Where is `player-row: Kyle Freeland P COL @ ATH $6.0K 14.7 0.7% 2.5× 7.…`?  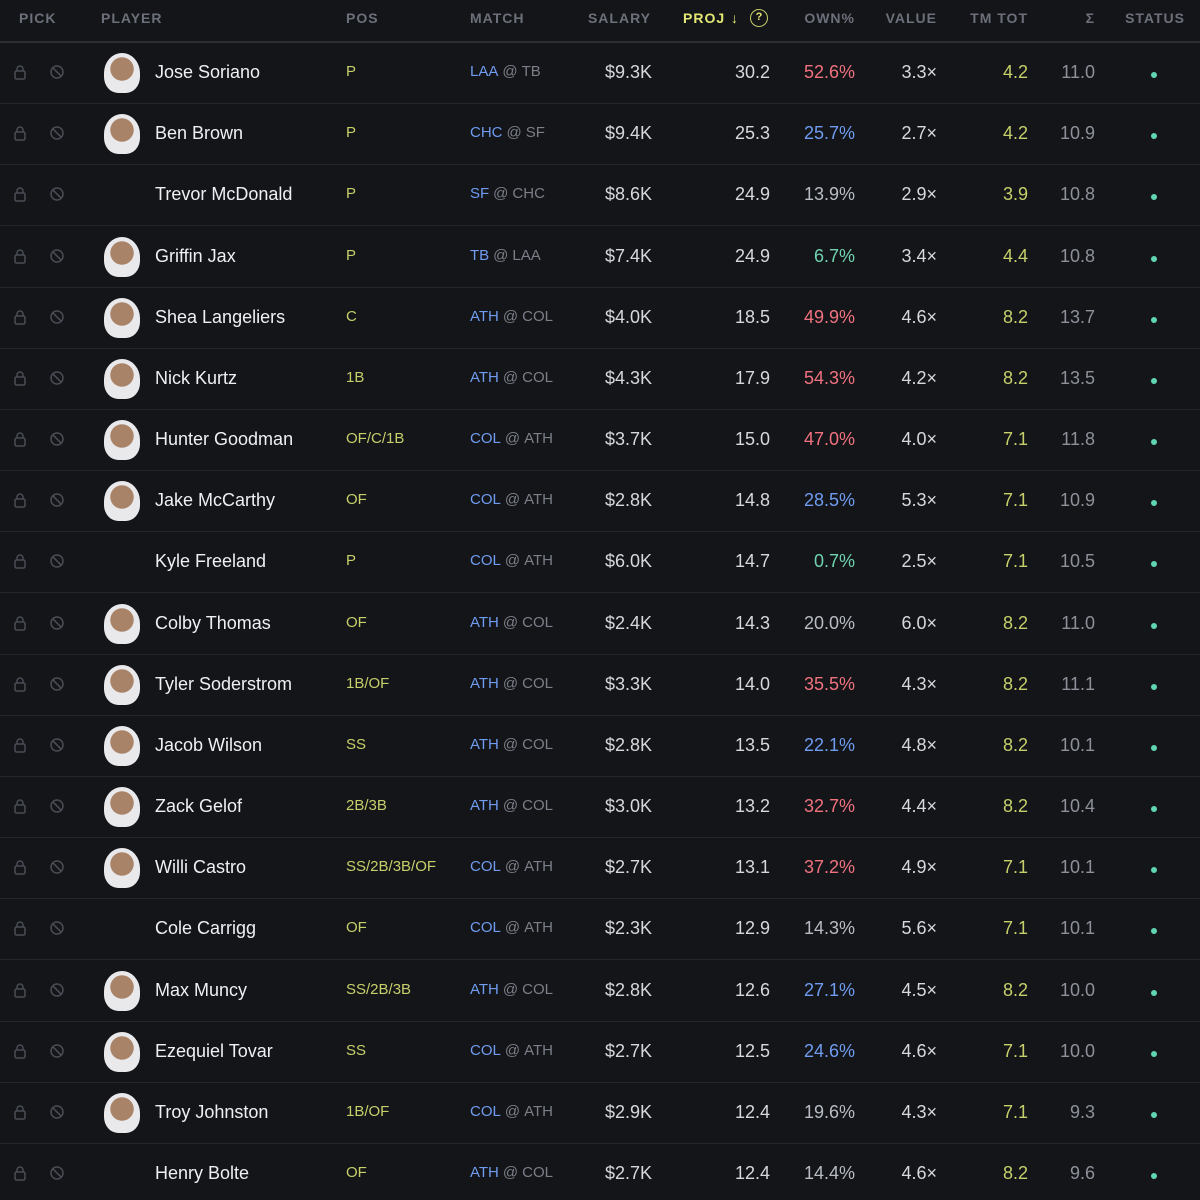 player-row: Kyle Freeland P COL @ ATH $6.0K 14.7 0.7% 2.5× 7.… is located at coordinates (600, 562).